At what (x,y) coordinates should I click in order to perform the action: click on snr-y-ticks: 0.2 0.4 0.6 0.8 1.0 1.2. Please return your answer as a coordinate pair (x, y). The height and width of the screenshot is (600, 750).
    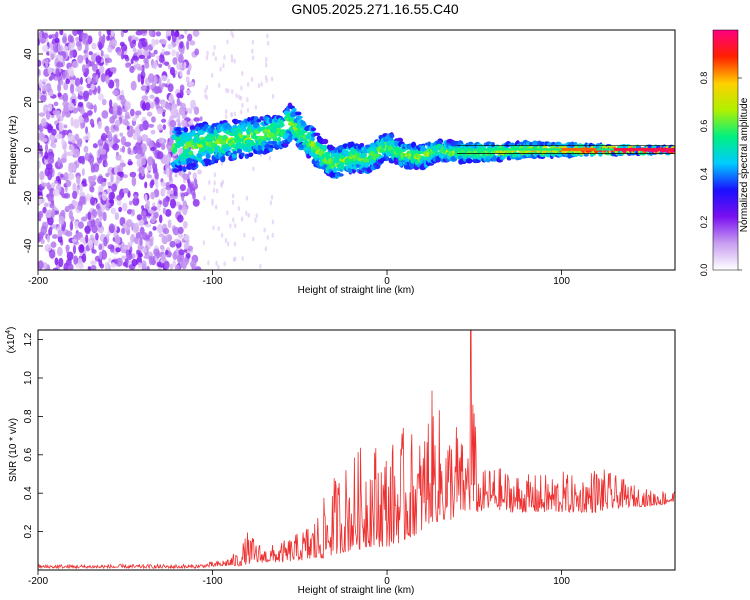
    Looking at the image, I should click on (33, 435).